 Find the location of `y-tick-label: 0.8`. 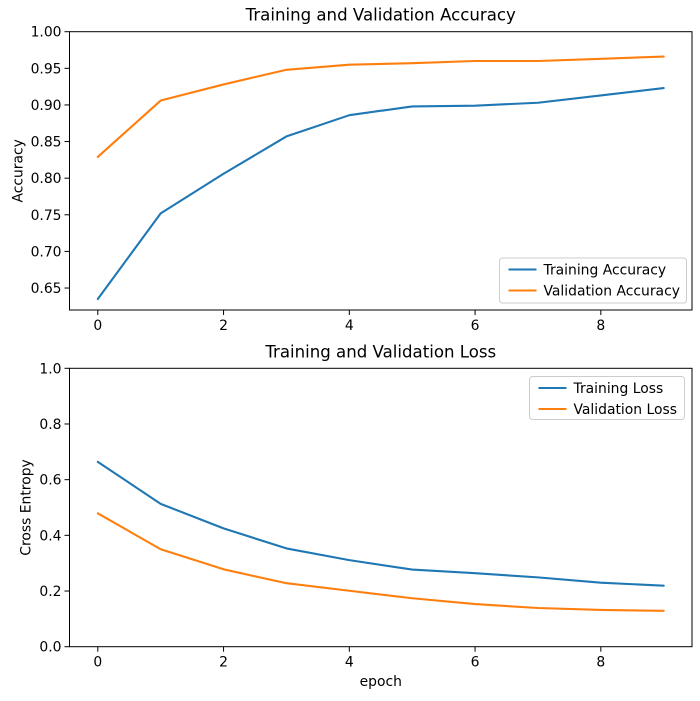

y-tick-label: 0.8 is located at coordinates (50, 425).